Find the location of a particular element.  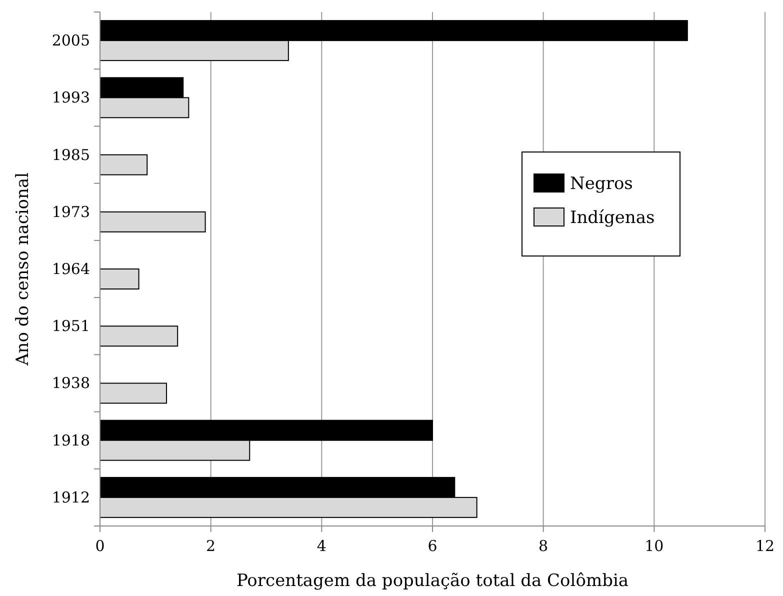

y-axis-title: Ano do censo nacional is located at coordinates (23, 269).